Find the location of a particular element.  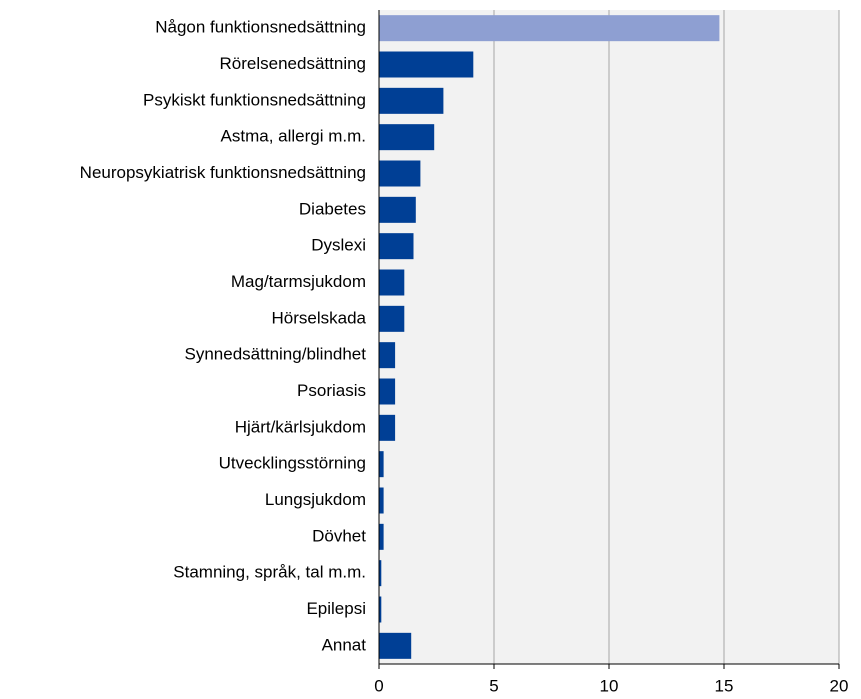

y-tick-label: Någon funktionsnedsättning is located at coordinates (260, 27).